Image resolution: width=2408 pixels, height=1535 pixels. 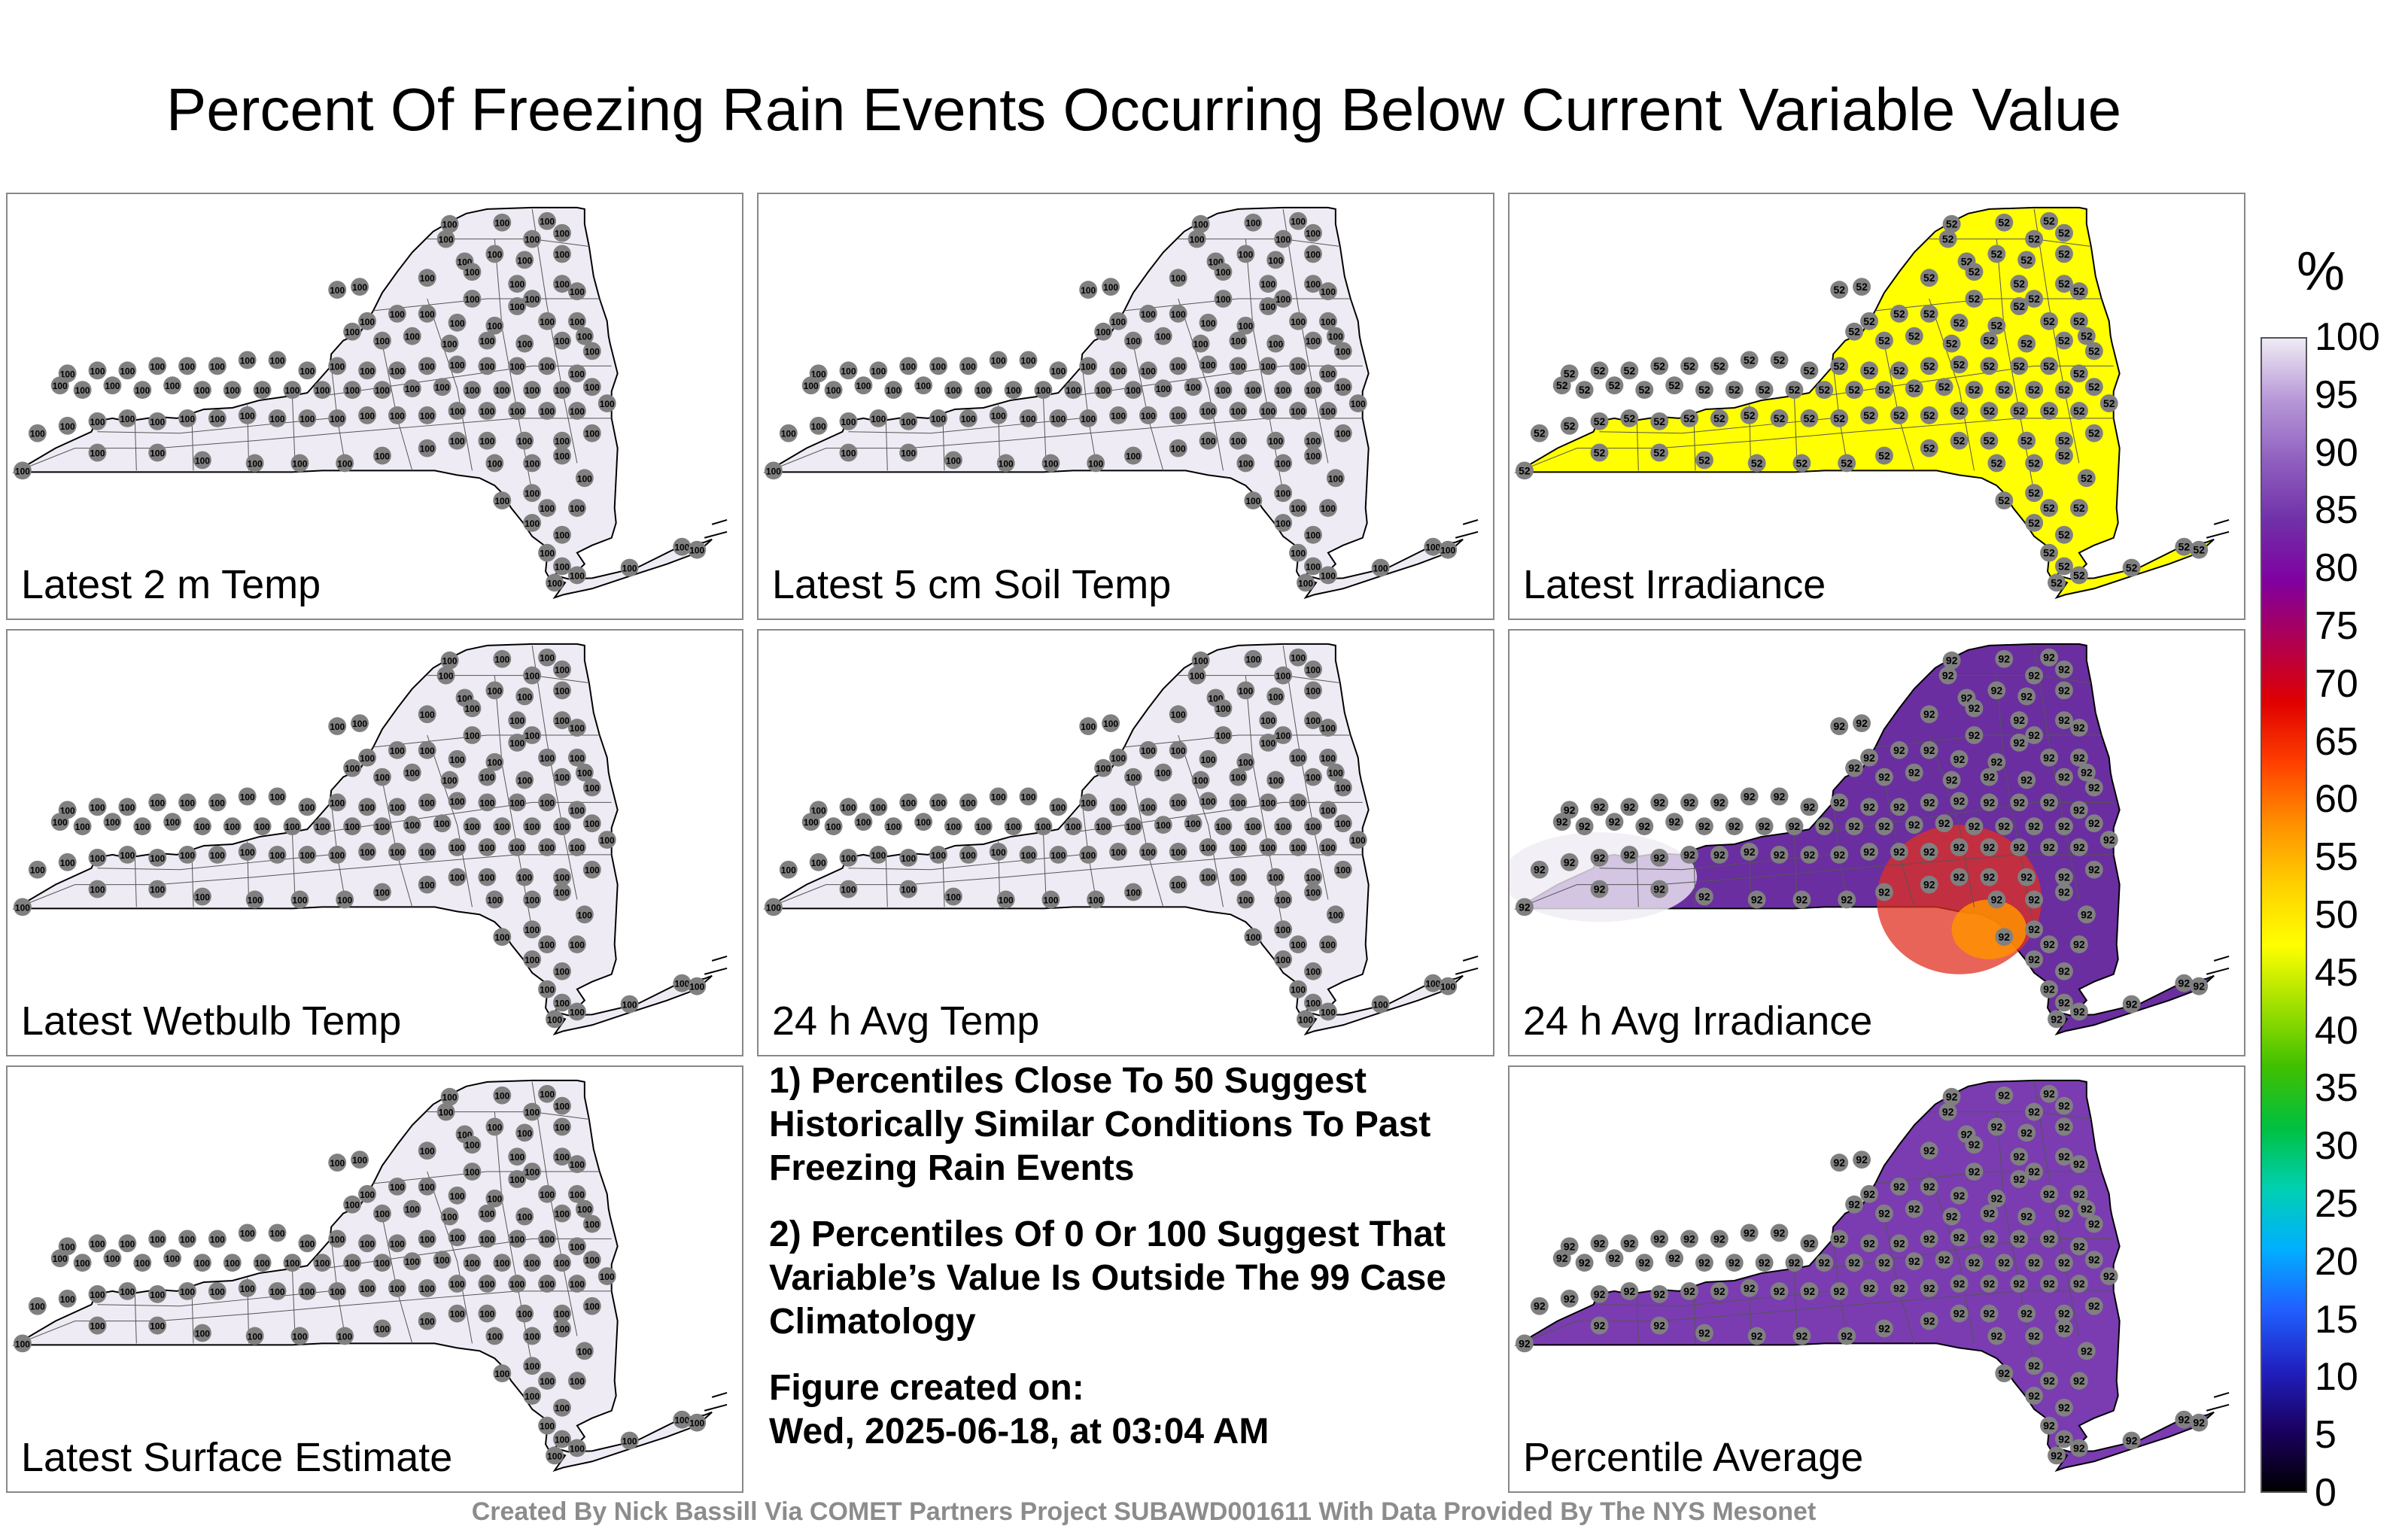 I want to click on county-boundary, so click(x=1637, y=1318).